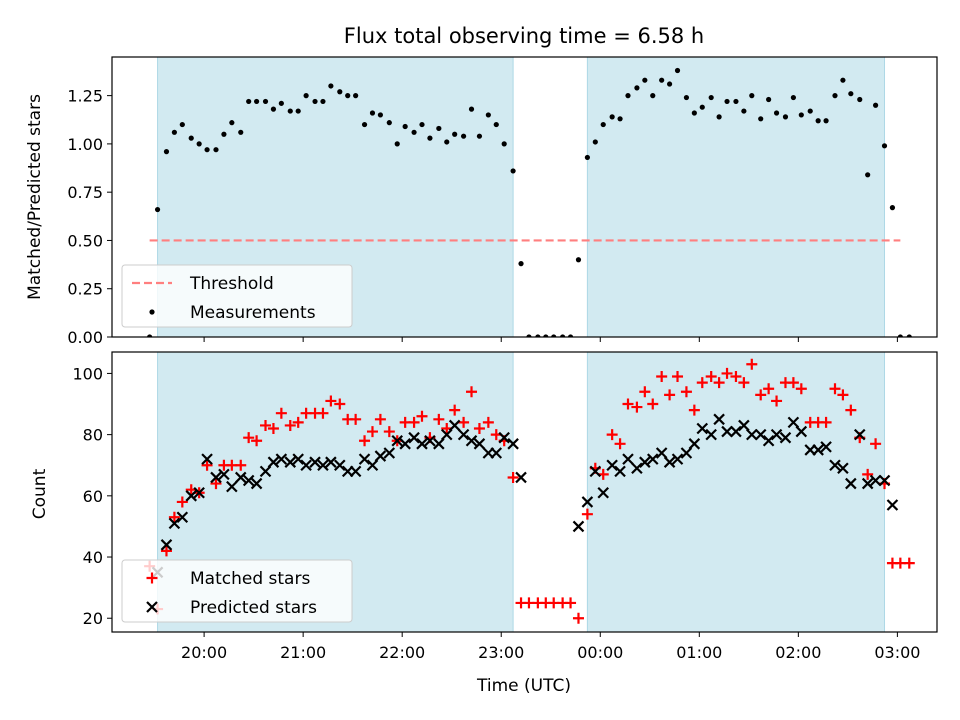 The height and width of the screenshot is (720, 960). Describe the element at coordinates (253, 608) in the screenshot. I see `legend-label: Predicted stars` at that location.